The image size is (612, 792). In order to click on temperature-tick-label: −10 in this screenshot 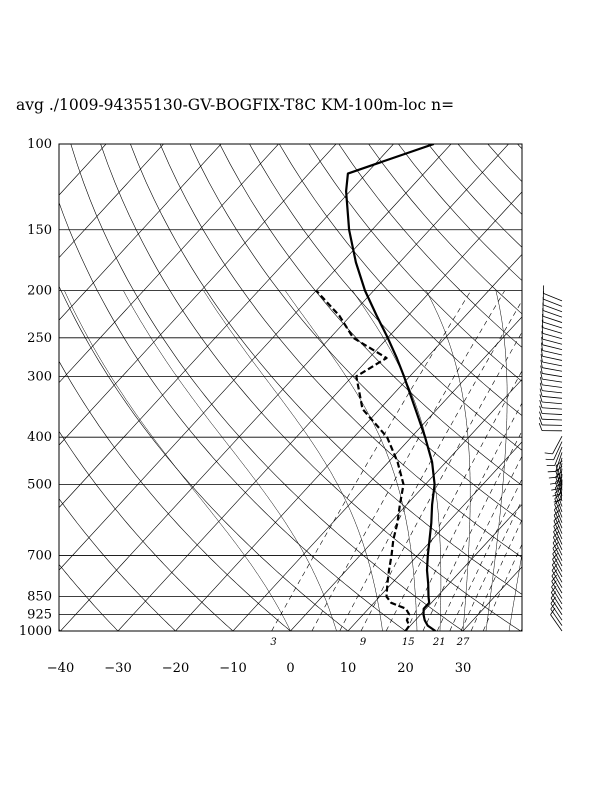, I will do `click(232, 668)`.